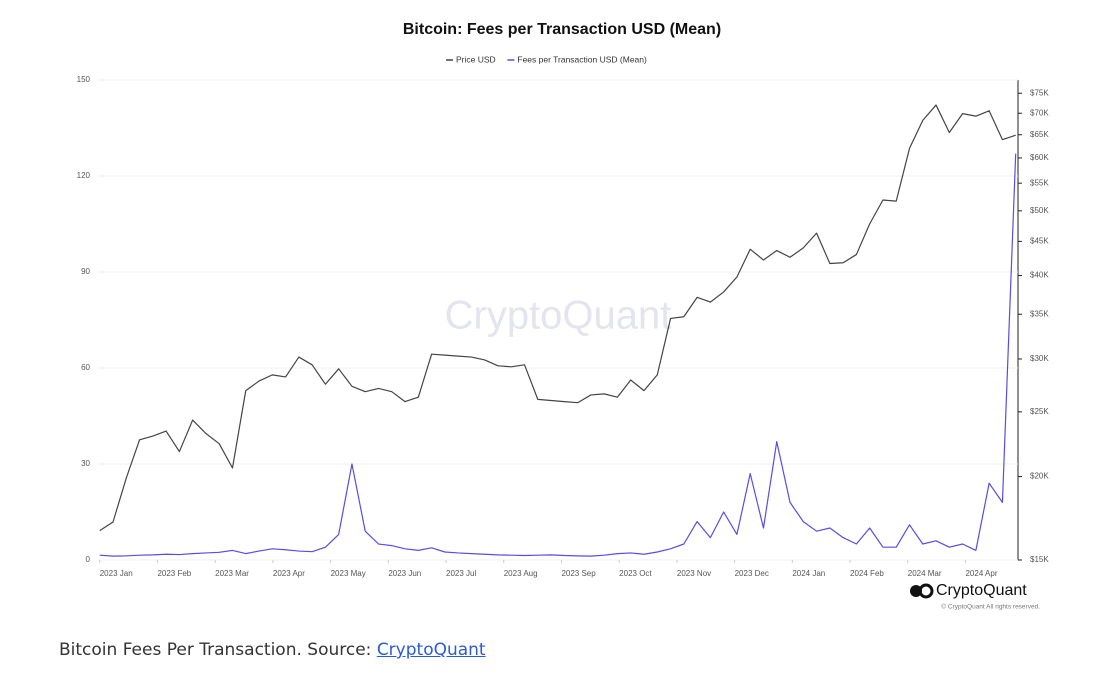 This screenshot has height=674, width=1118. I want to click on y2-tick-label: $35K, so click(1039, 313).